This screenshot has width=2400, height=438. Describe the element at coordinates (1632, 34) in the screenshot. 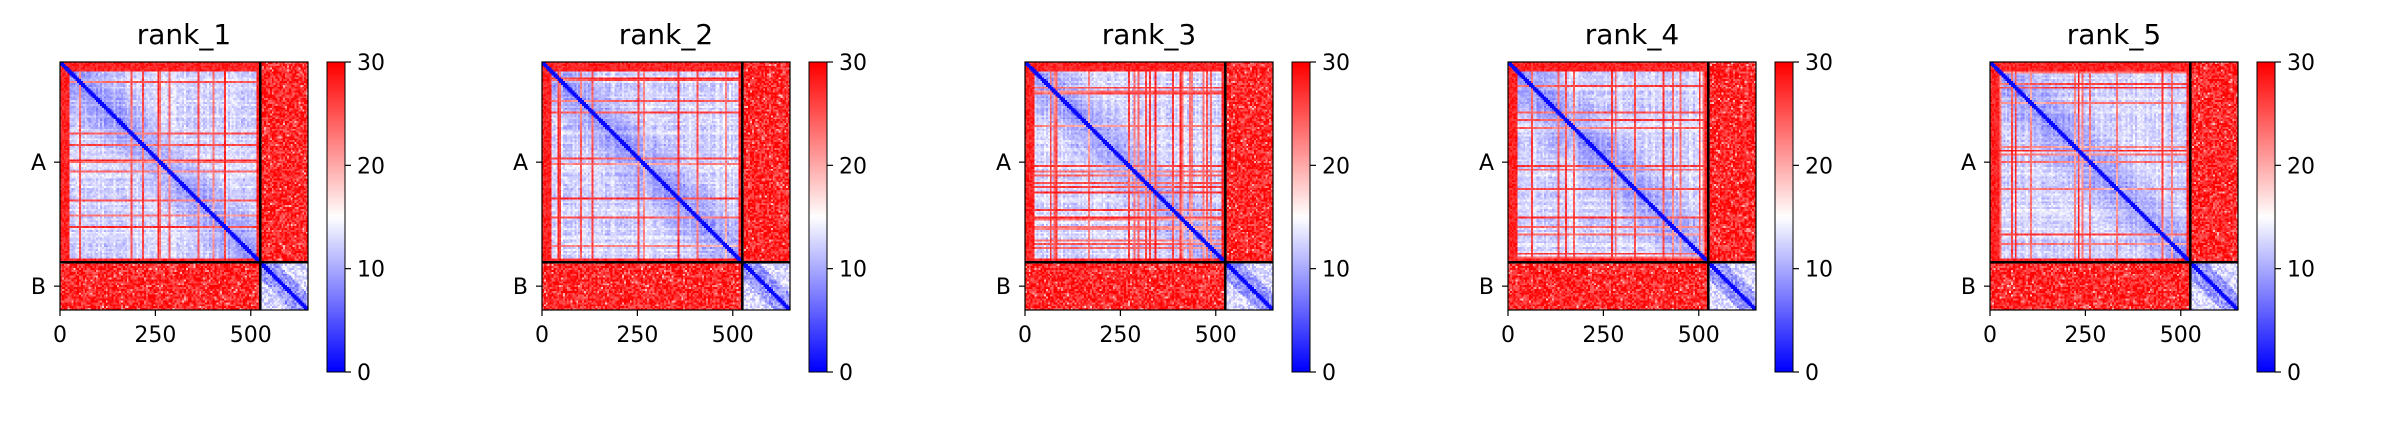

I see `panel-title: rank_4` at that location.